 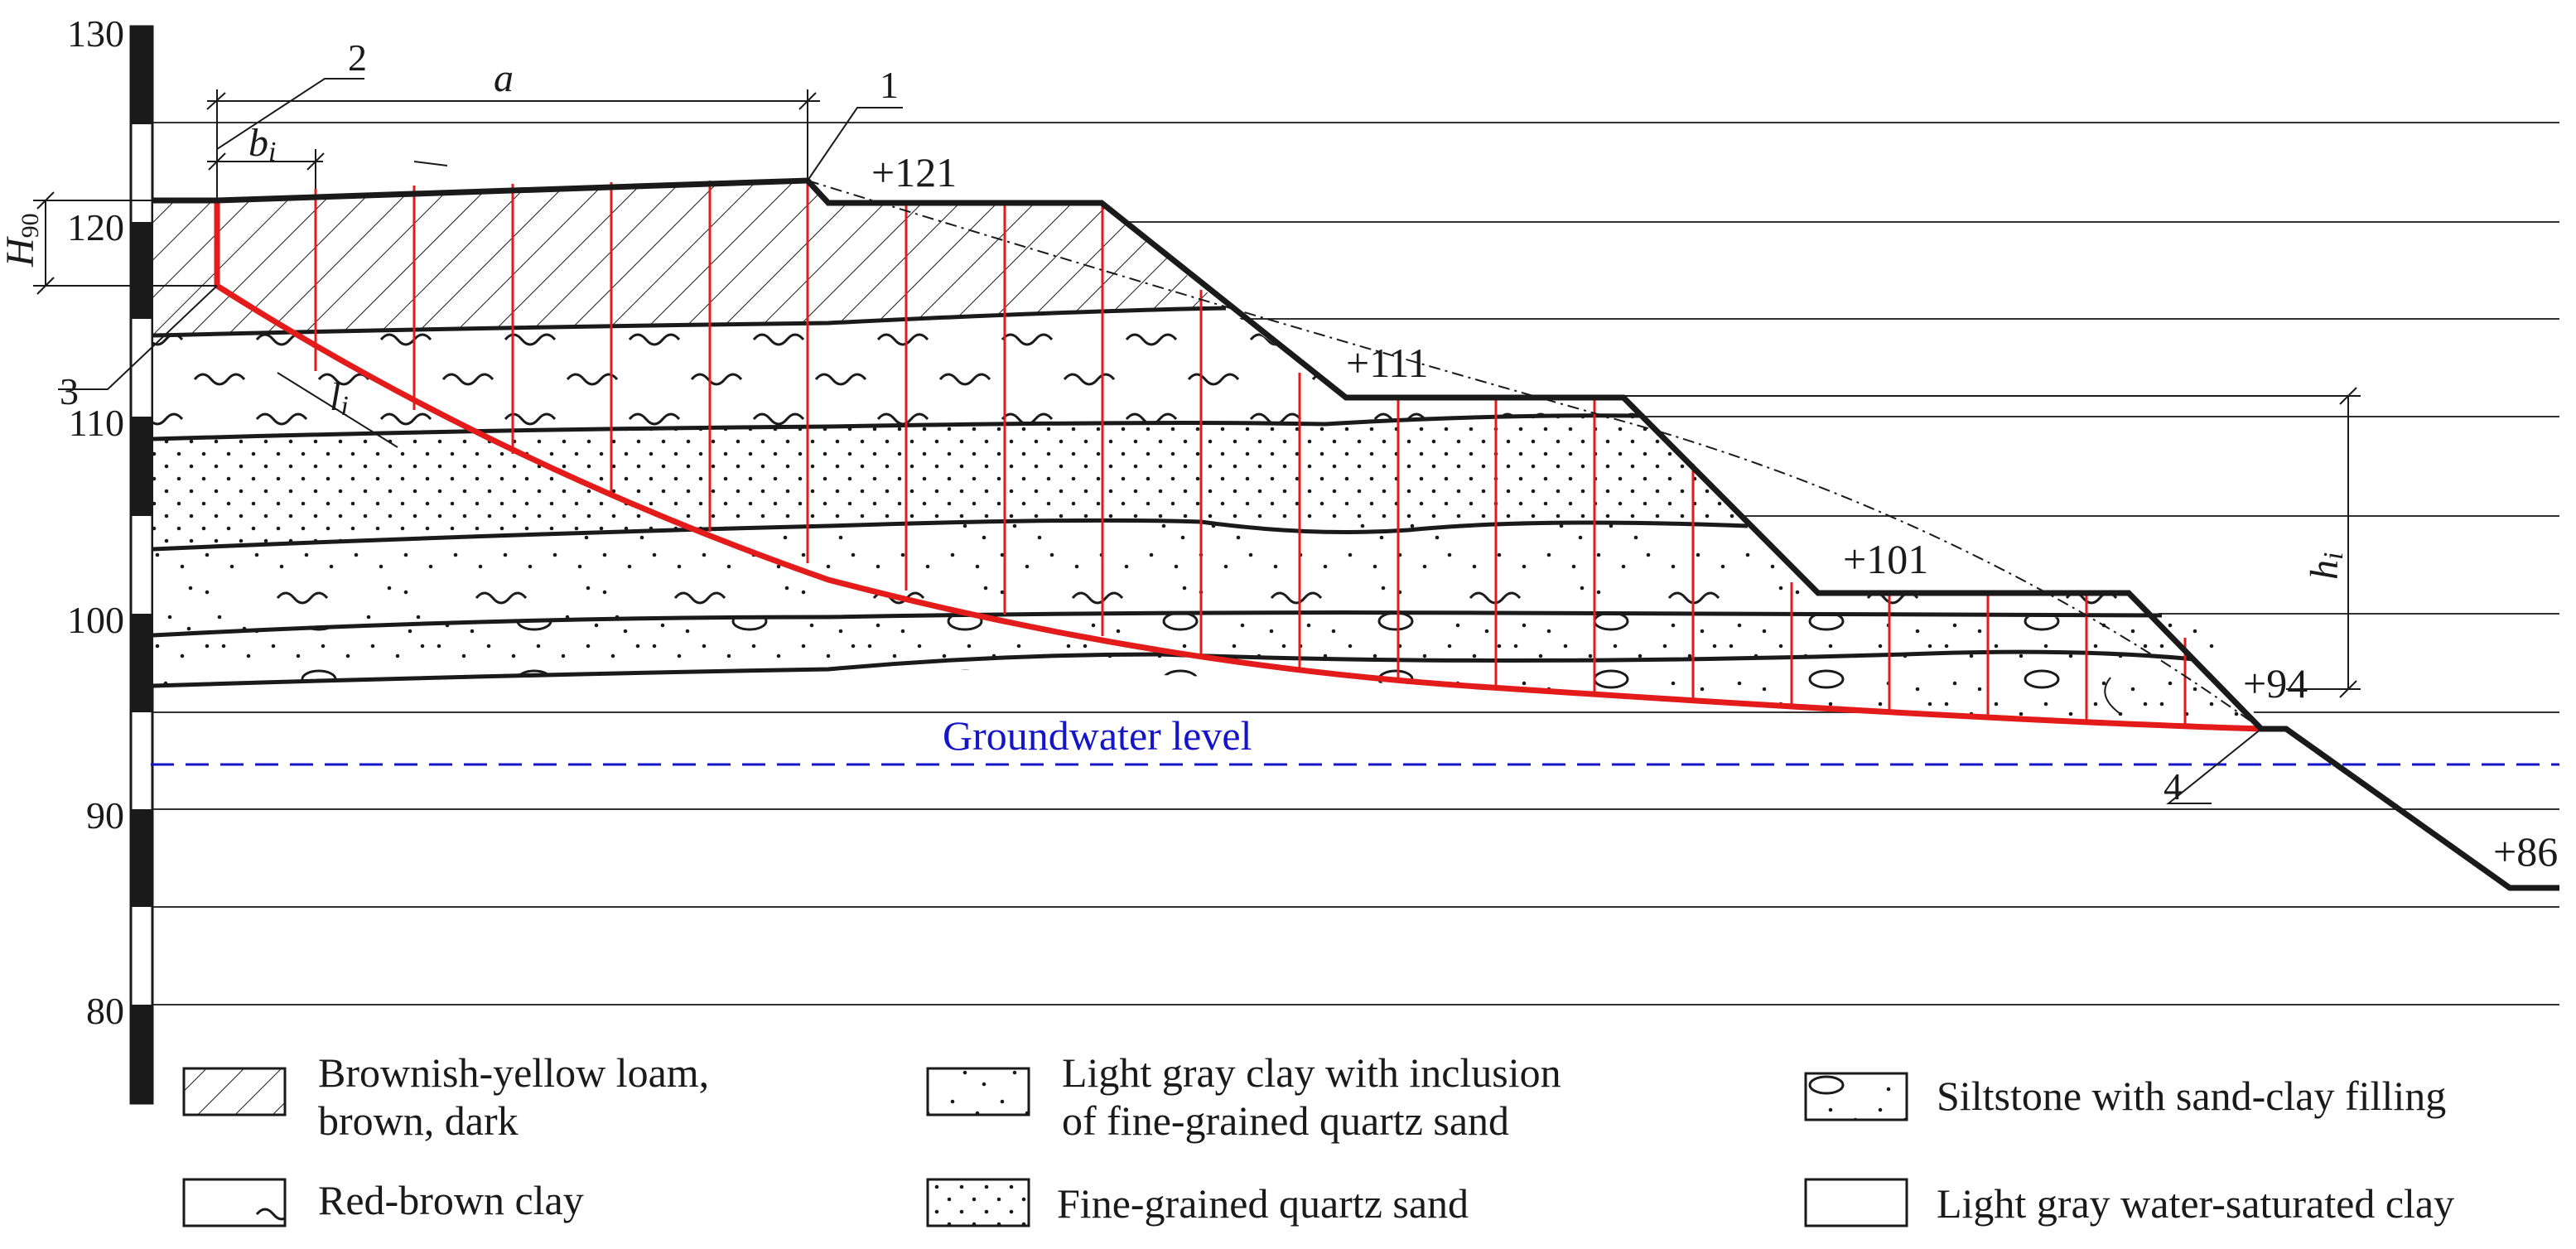 What do you see at coordinates (2191, 1096) in the screenshot?
I see `legend-label: Siltstone with sand-clay filling` at bounding box center [2191, 1096].